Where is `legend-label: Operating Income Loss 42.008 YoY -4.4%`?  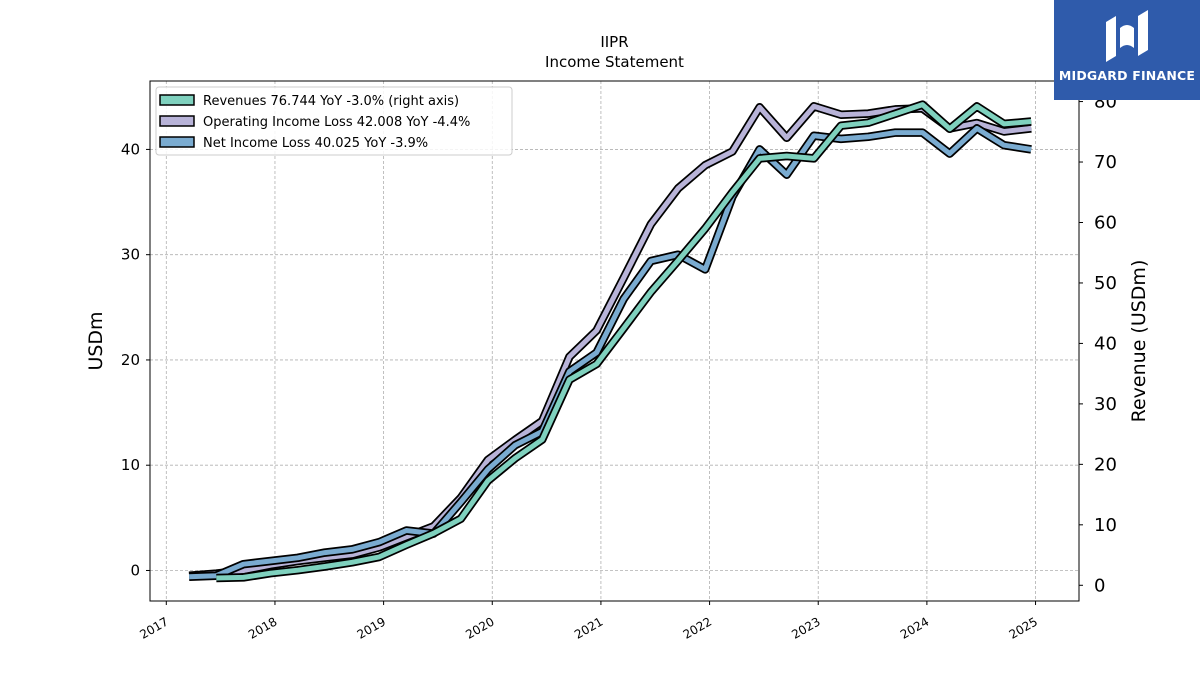 legend-label: Operating Income Loss 42.008 YoY -4.4% is located at coordinates (336, 122).